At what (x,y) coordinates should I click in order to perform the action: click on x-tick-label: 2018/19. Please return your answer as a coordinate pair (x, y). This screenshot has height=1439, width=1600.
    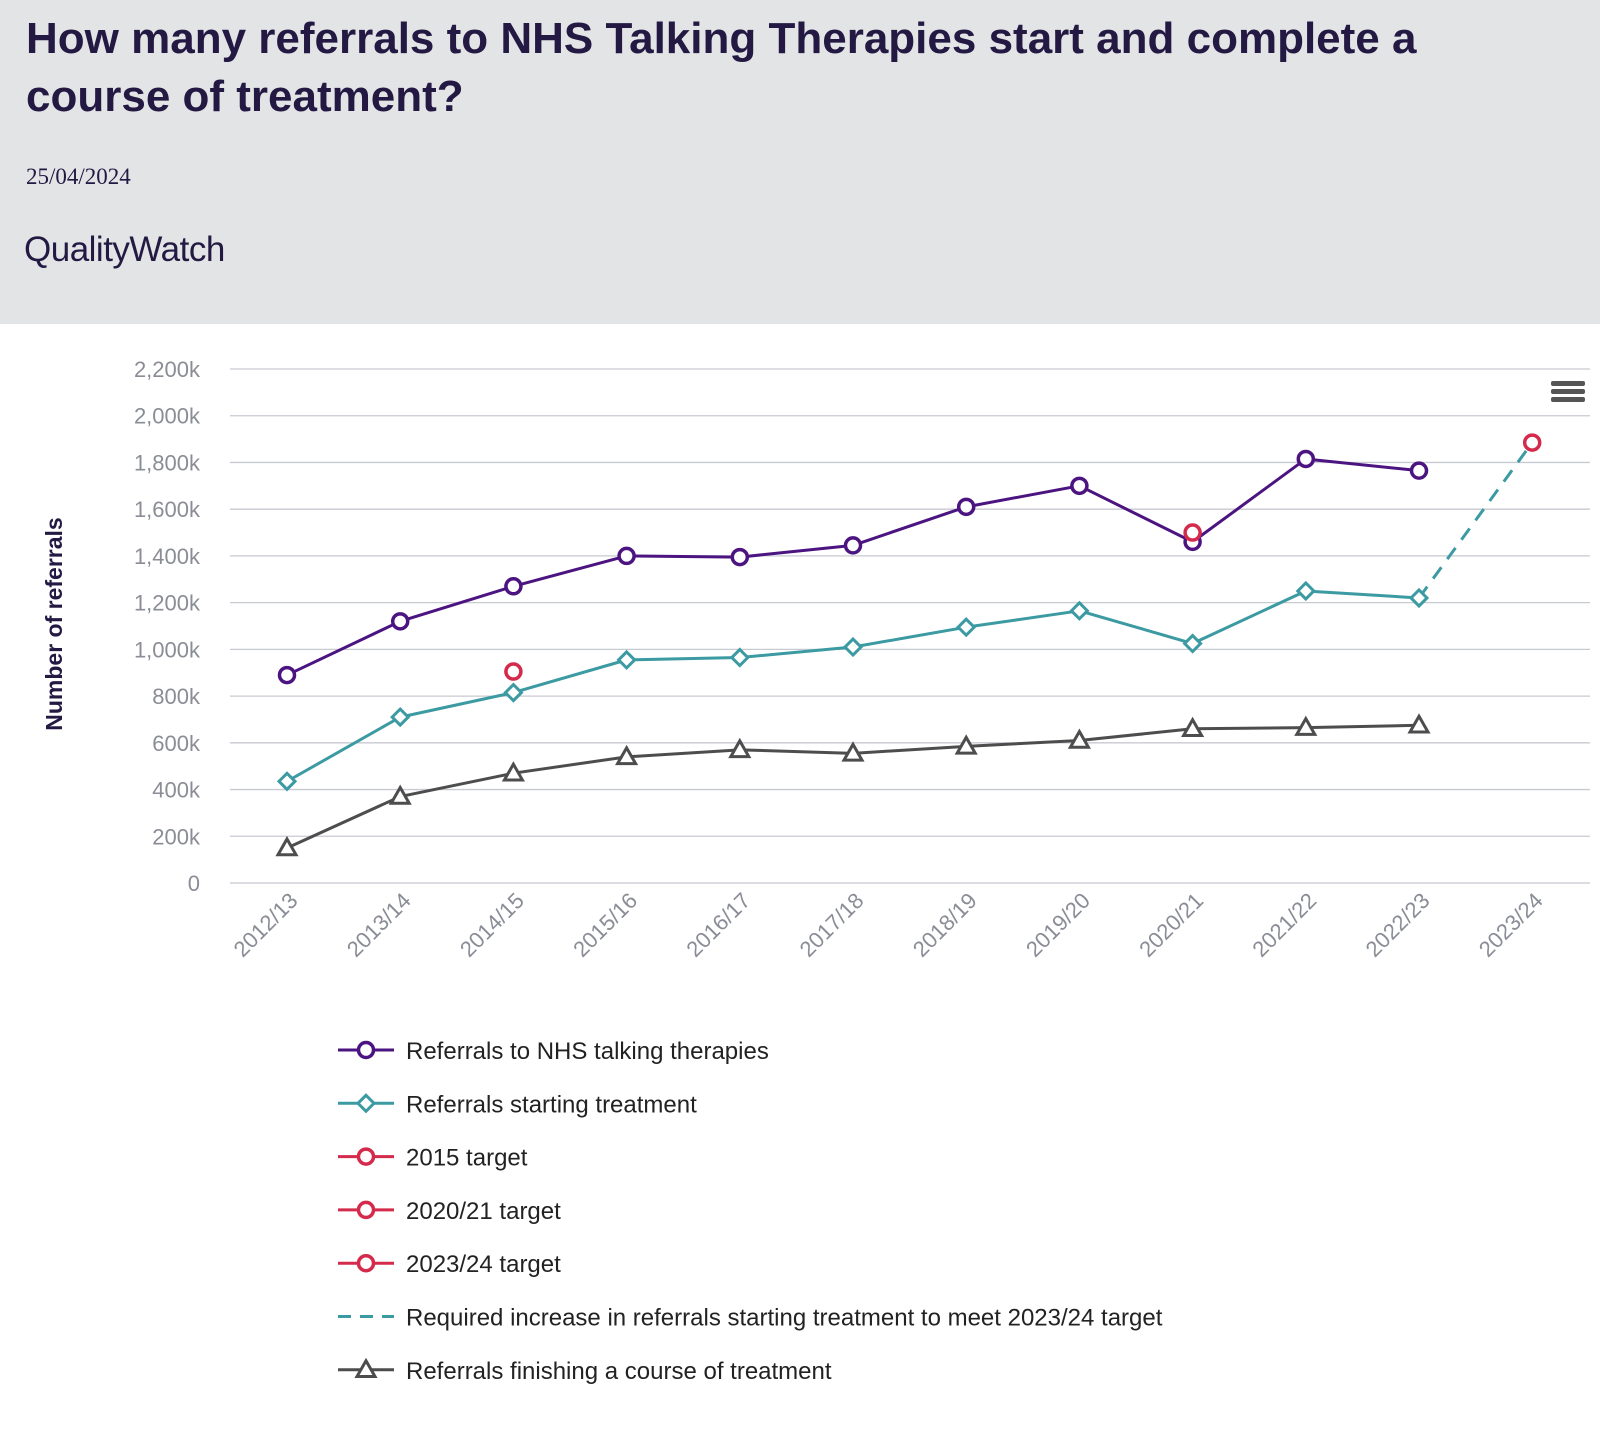
    Looking at the image, I should click on (945, 925).